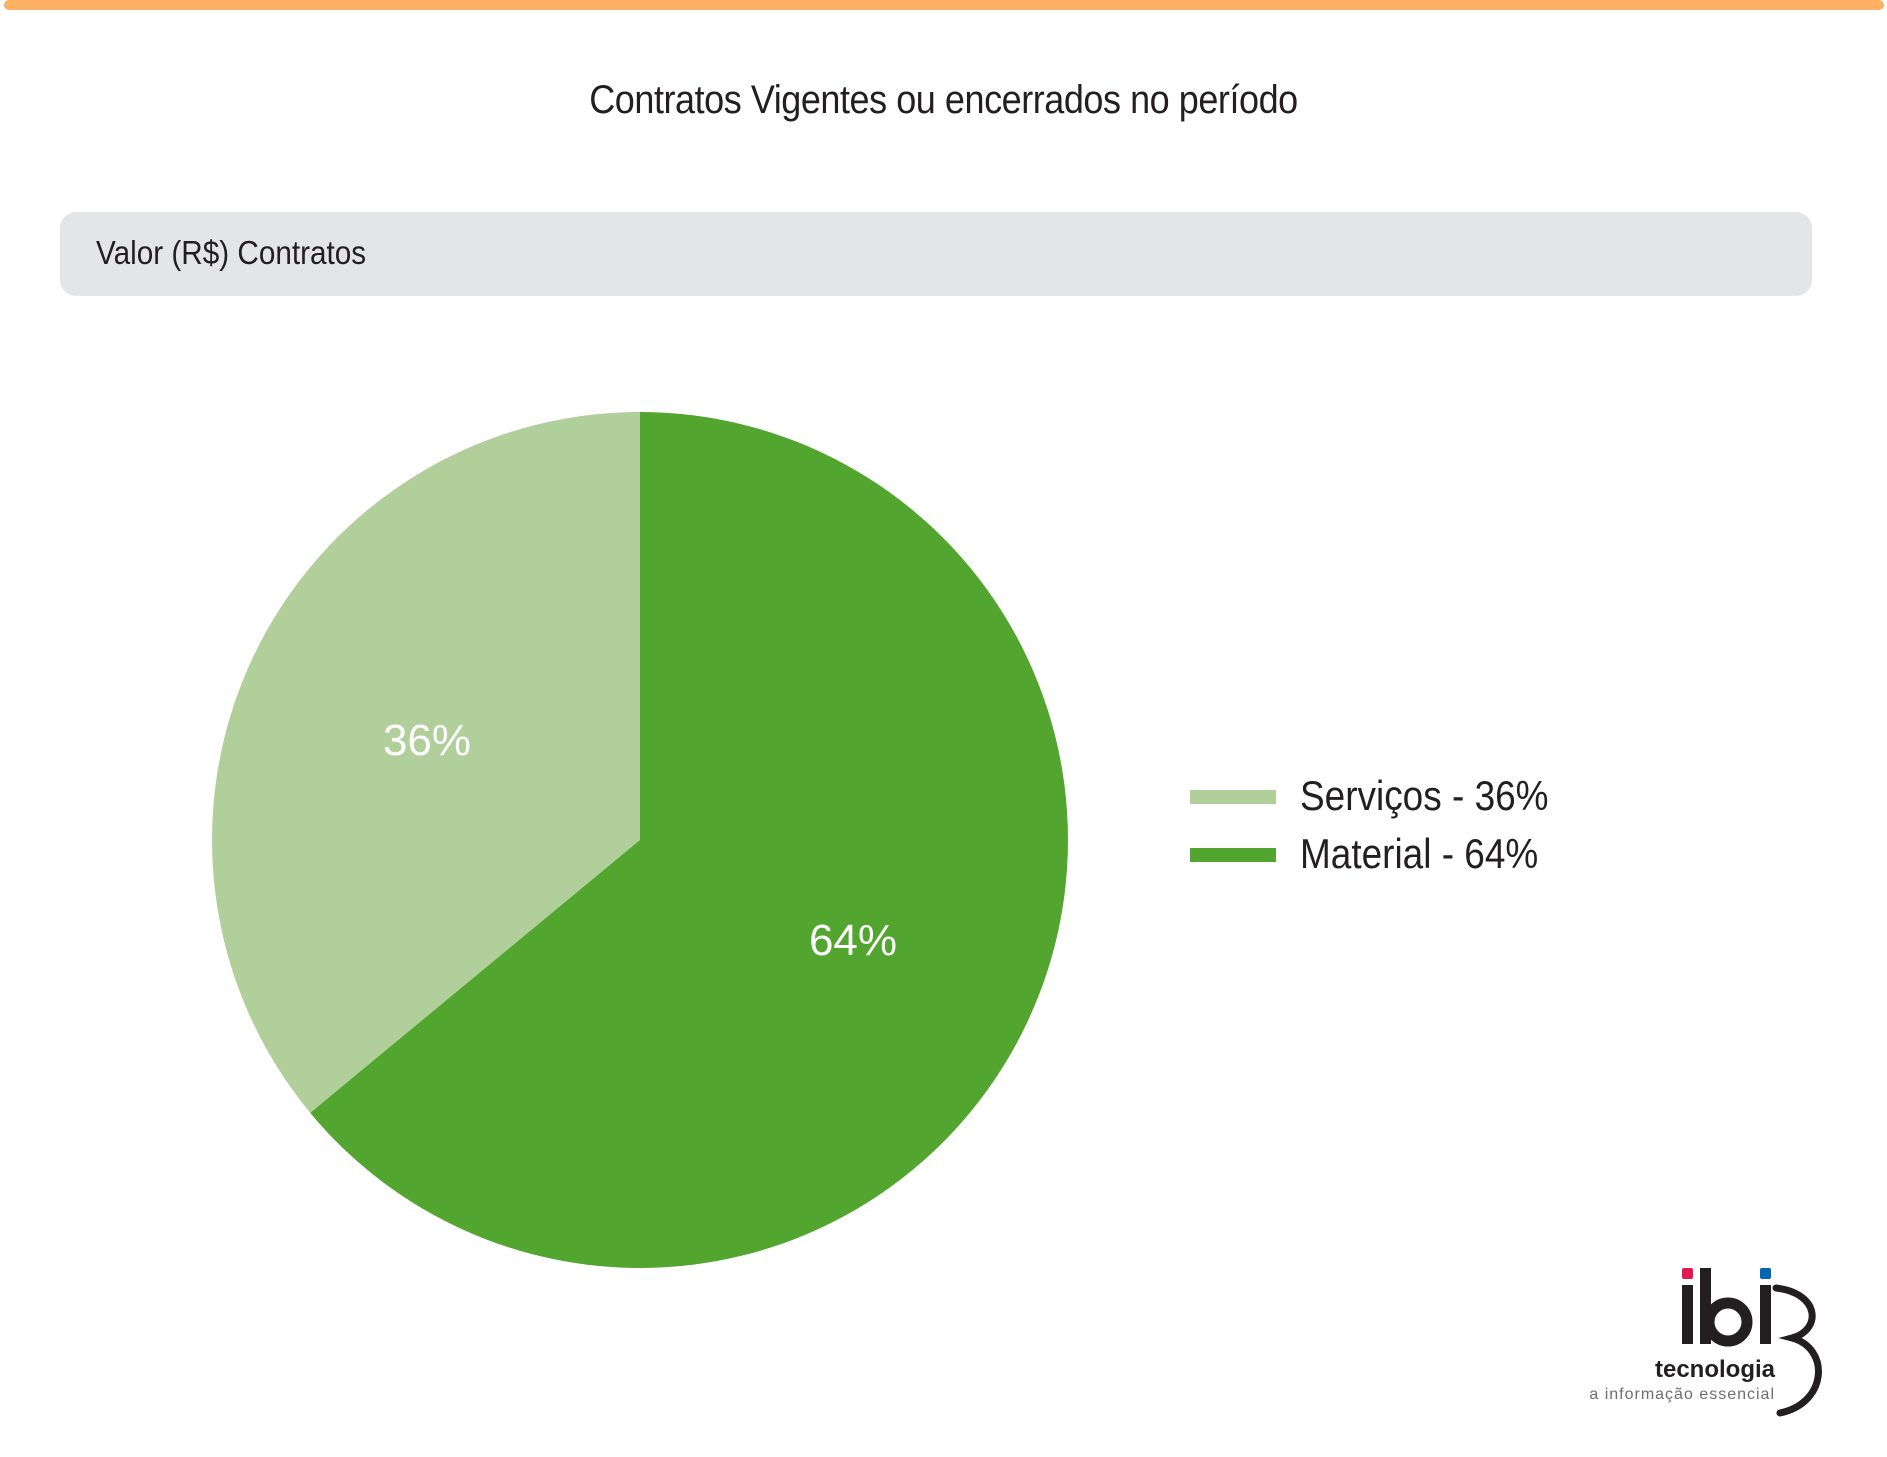 Image resolution: width=1887 pixels, height=1457 pixels. I want to click on legend-label-material: Material - 64%, so click(1419, 853).